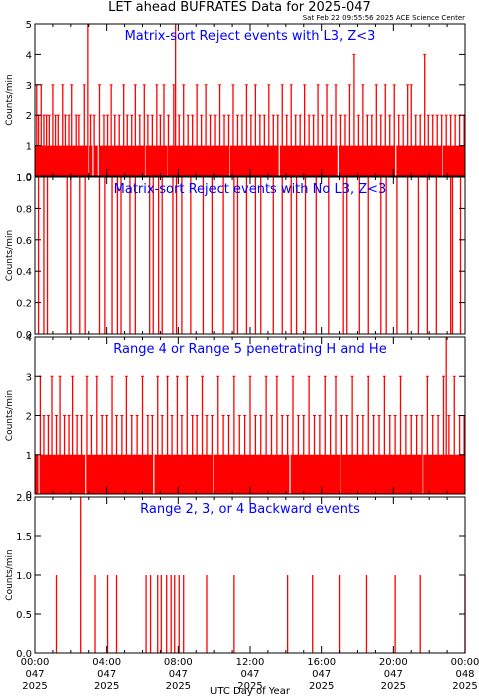  Describe the element at coordinates (24, 241) in the screenshot. I see `y-tick-label: 0.6` at that location.